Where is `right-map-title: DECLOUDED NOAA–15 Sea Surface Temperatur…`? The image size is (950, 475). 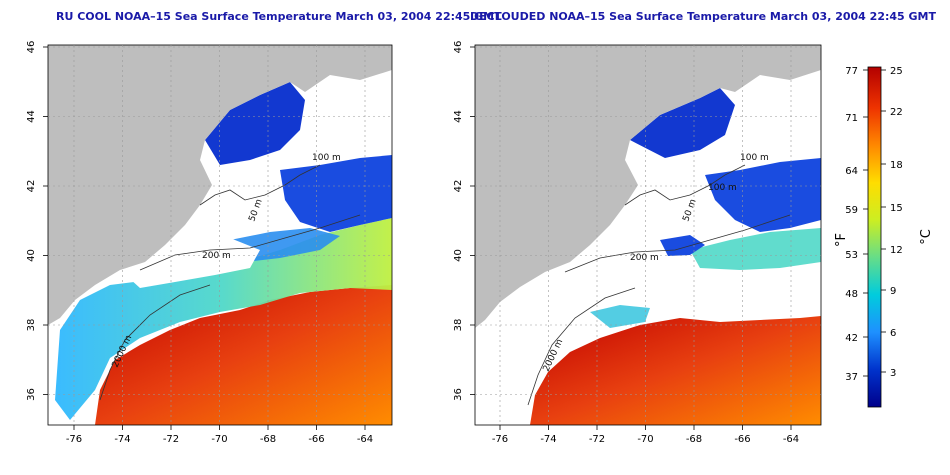
right-map-title: DECLOUDED NOAA–15 Sea Surface Temperatur… is located at coordinates (703, 16).